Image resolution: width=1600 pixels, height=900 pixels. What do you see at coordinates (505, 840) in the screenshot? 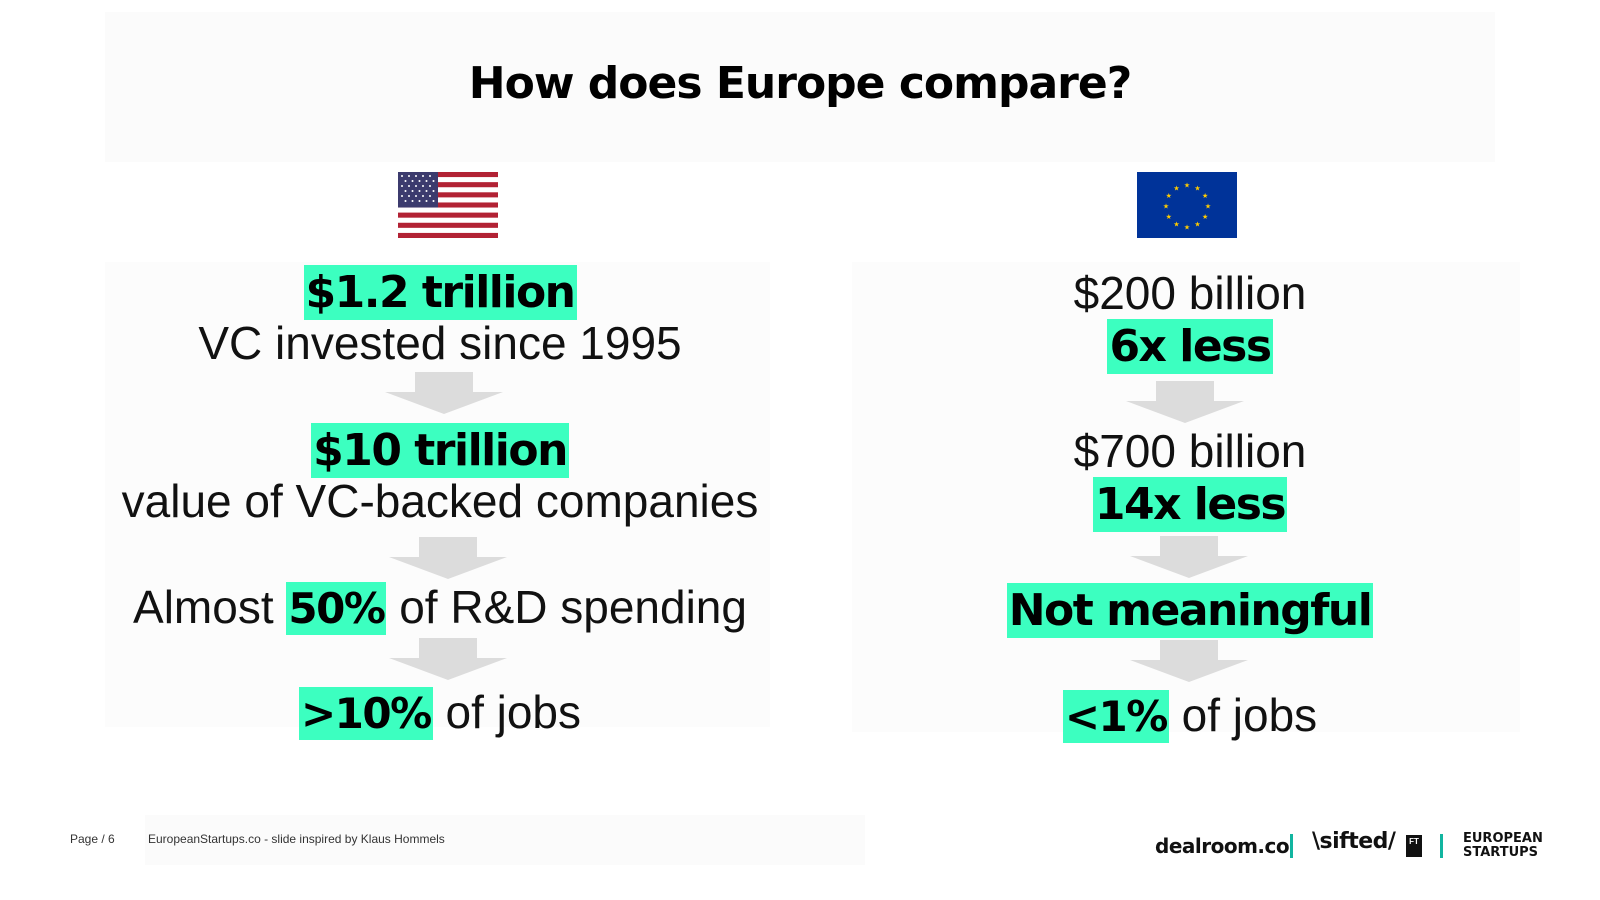
I see `footer-band` at bounding box center [505, 840].